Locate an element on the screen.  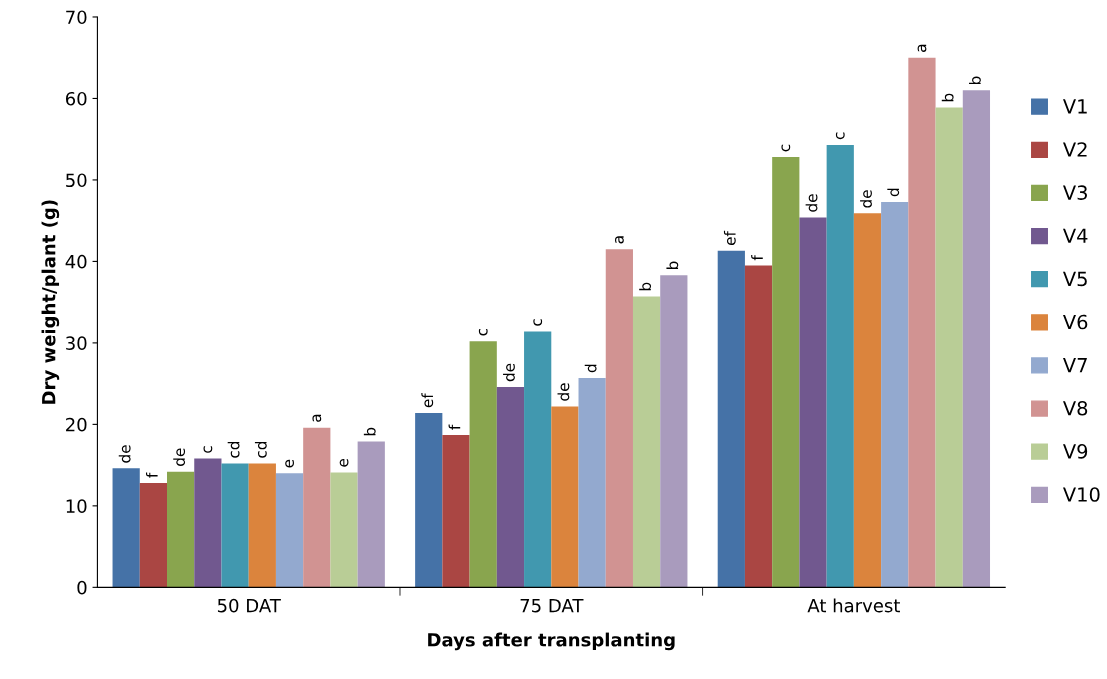
y-tick-label: 20 is located at coordinates (76, 424).